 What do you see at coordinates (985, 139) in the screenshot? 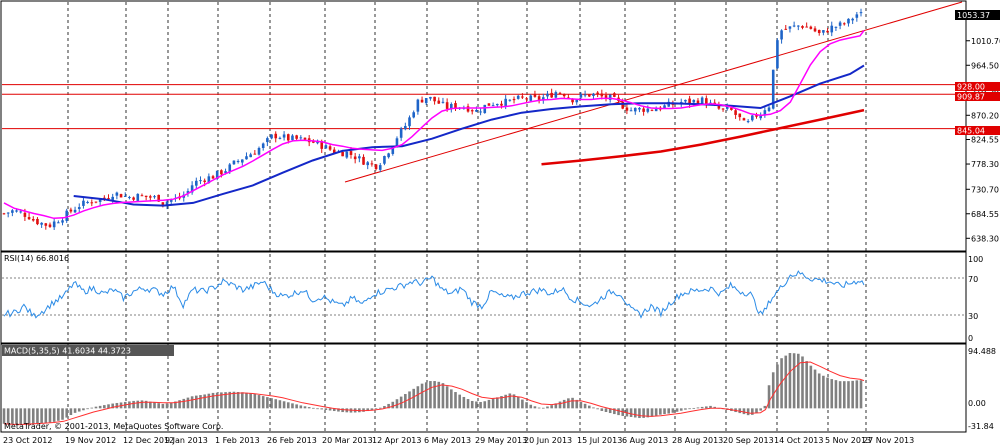
I see `price-tick: 824.55` at bounding box center [985, 139].